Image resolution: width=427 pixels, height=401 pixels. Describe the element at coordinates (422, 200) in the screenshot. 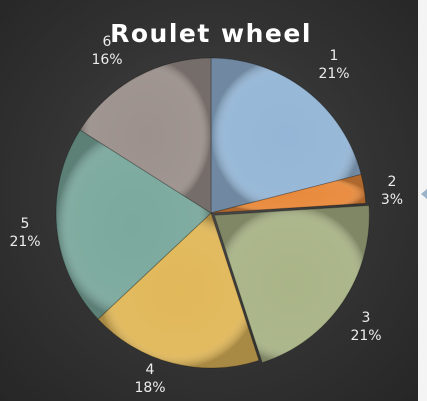

I see `panel-edge` at that location.